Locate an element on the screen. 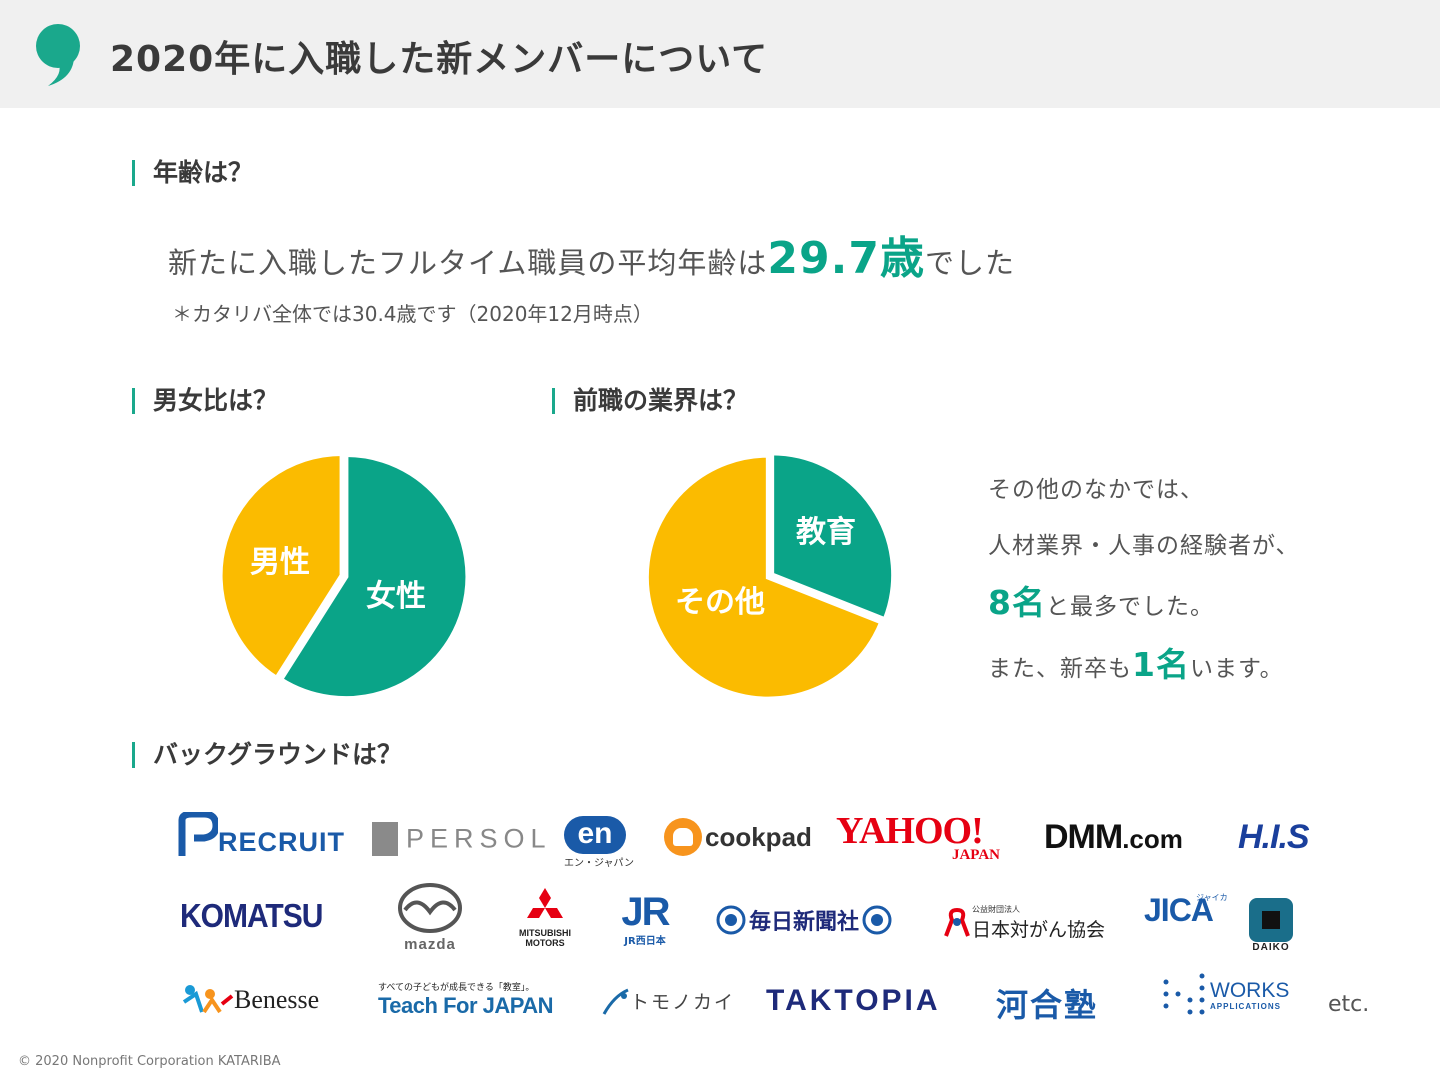  tfj-subtext: すべての子どもが成長できる「教室」。 is located at coordinates (456, 988).